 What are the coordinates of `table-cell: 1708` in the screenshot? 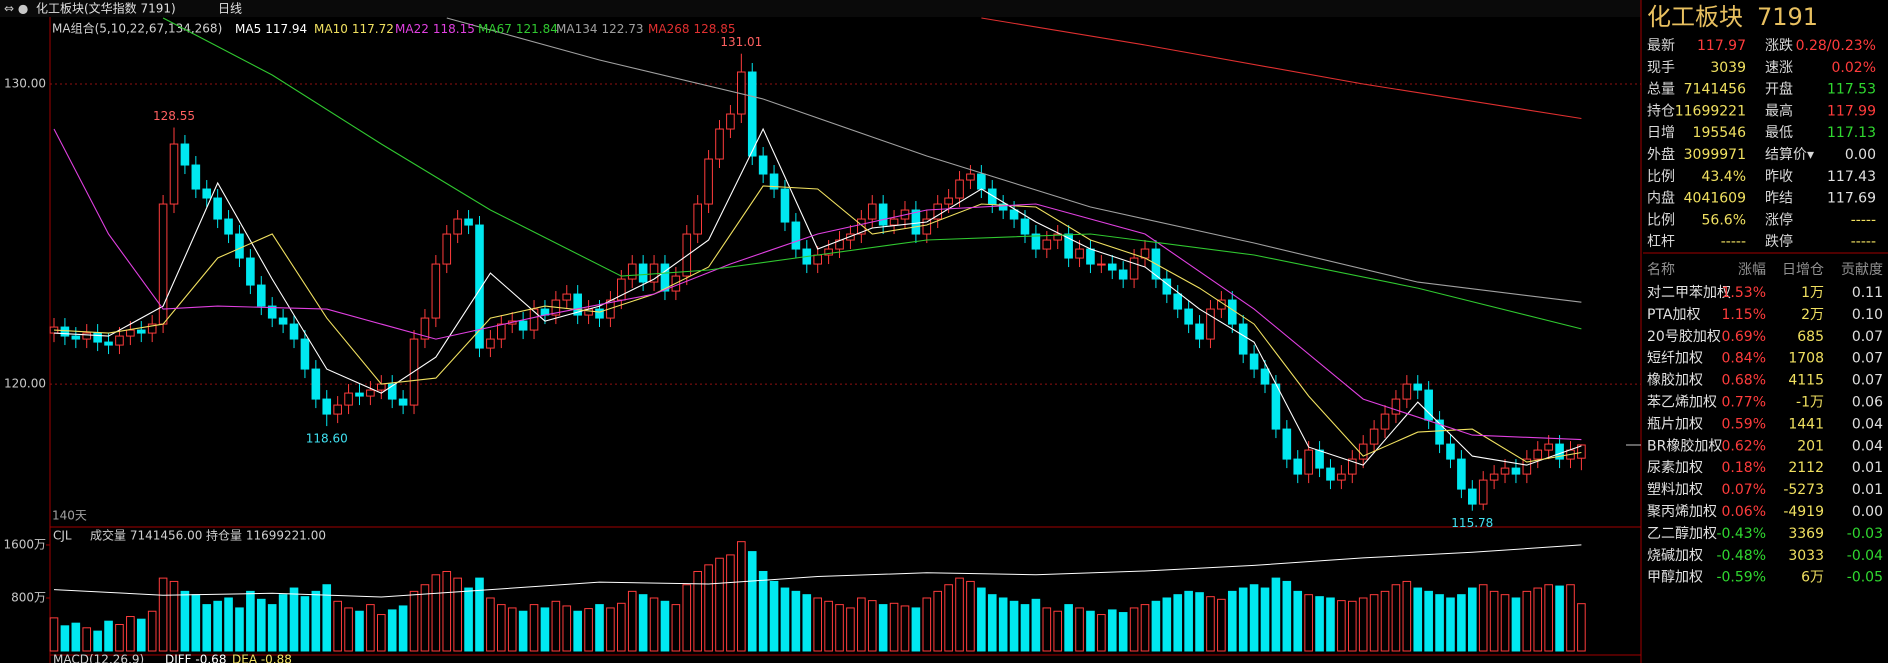 It's located at (1806, 359).